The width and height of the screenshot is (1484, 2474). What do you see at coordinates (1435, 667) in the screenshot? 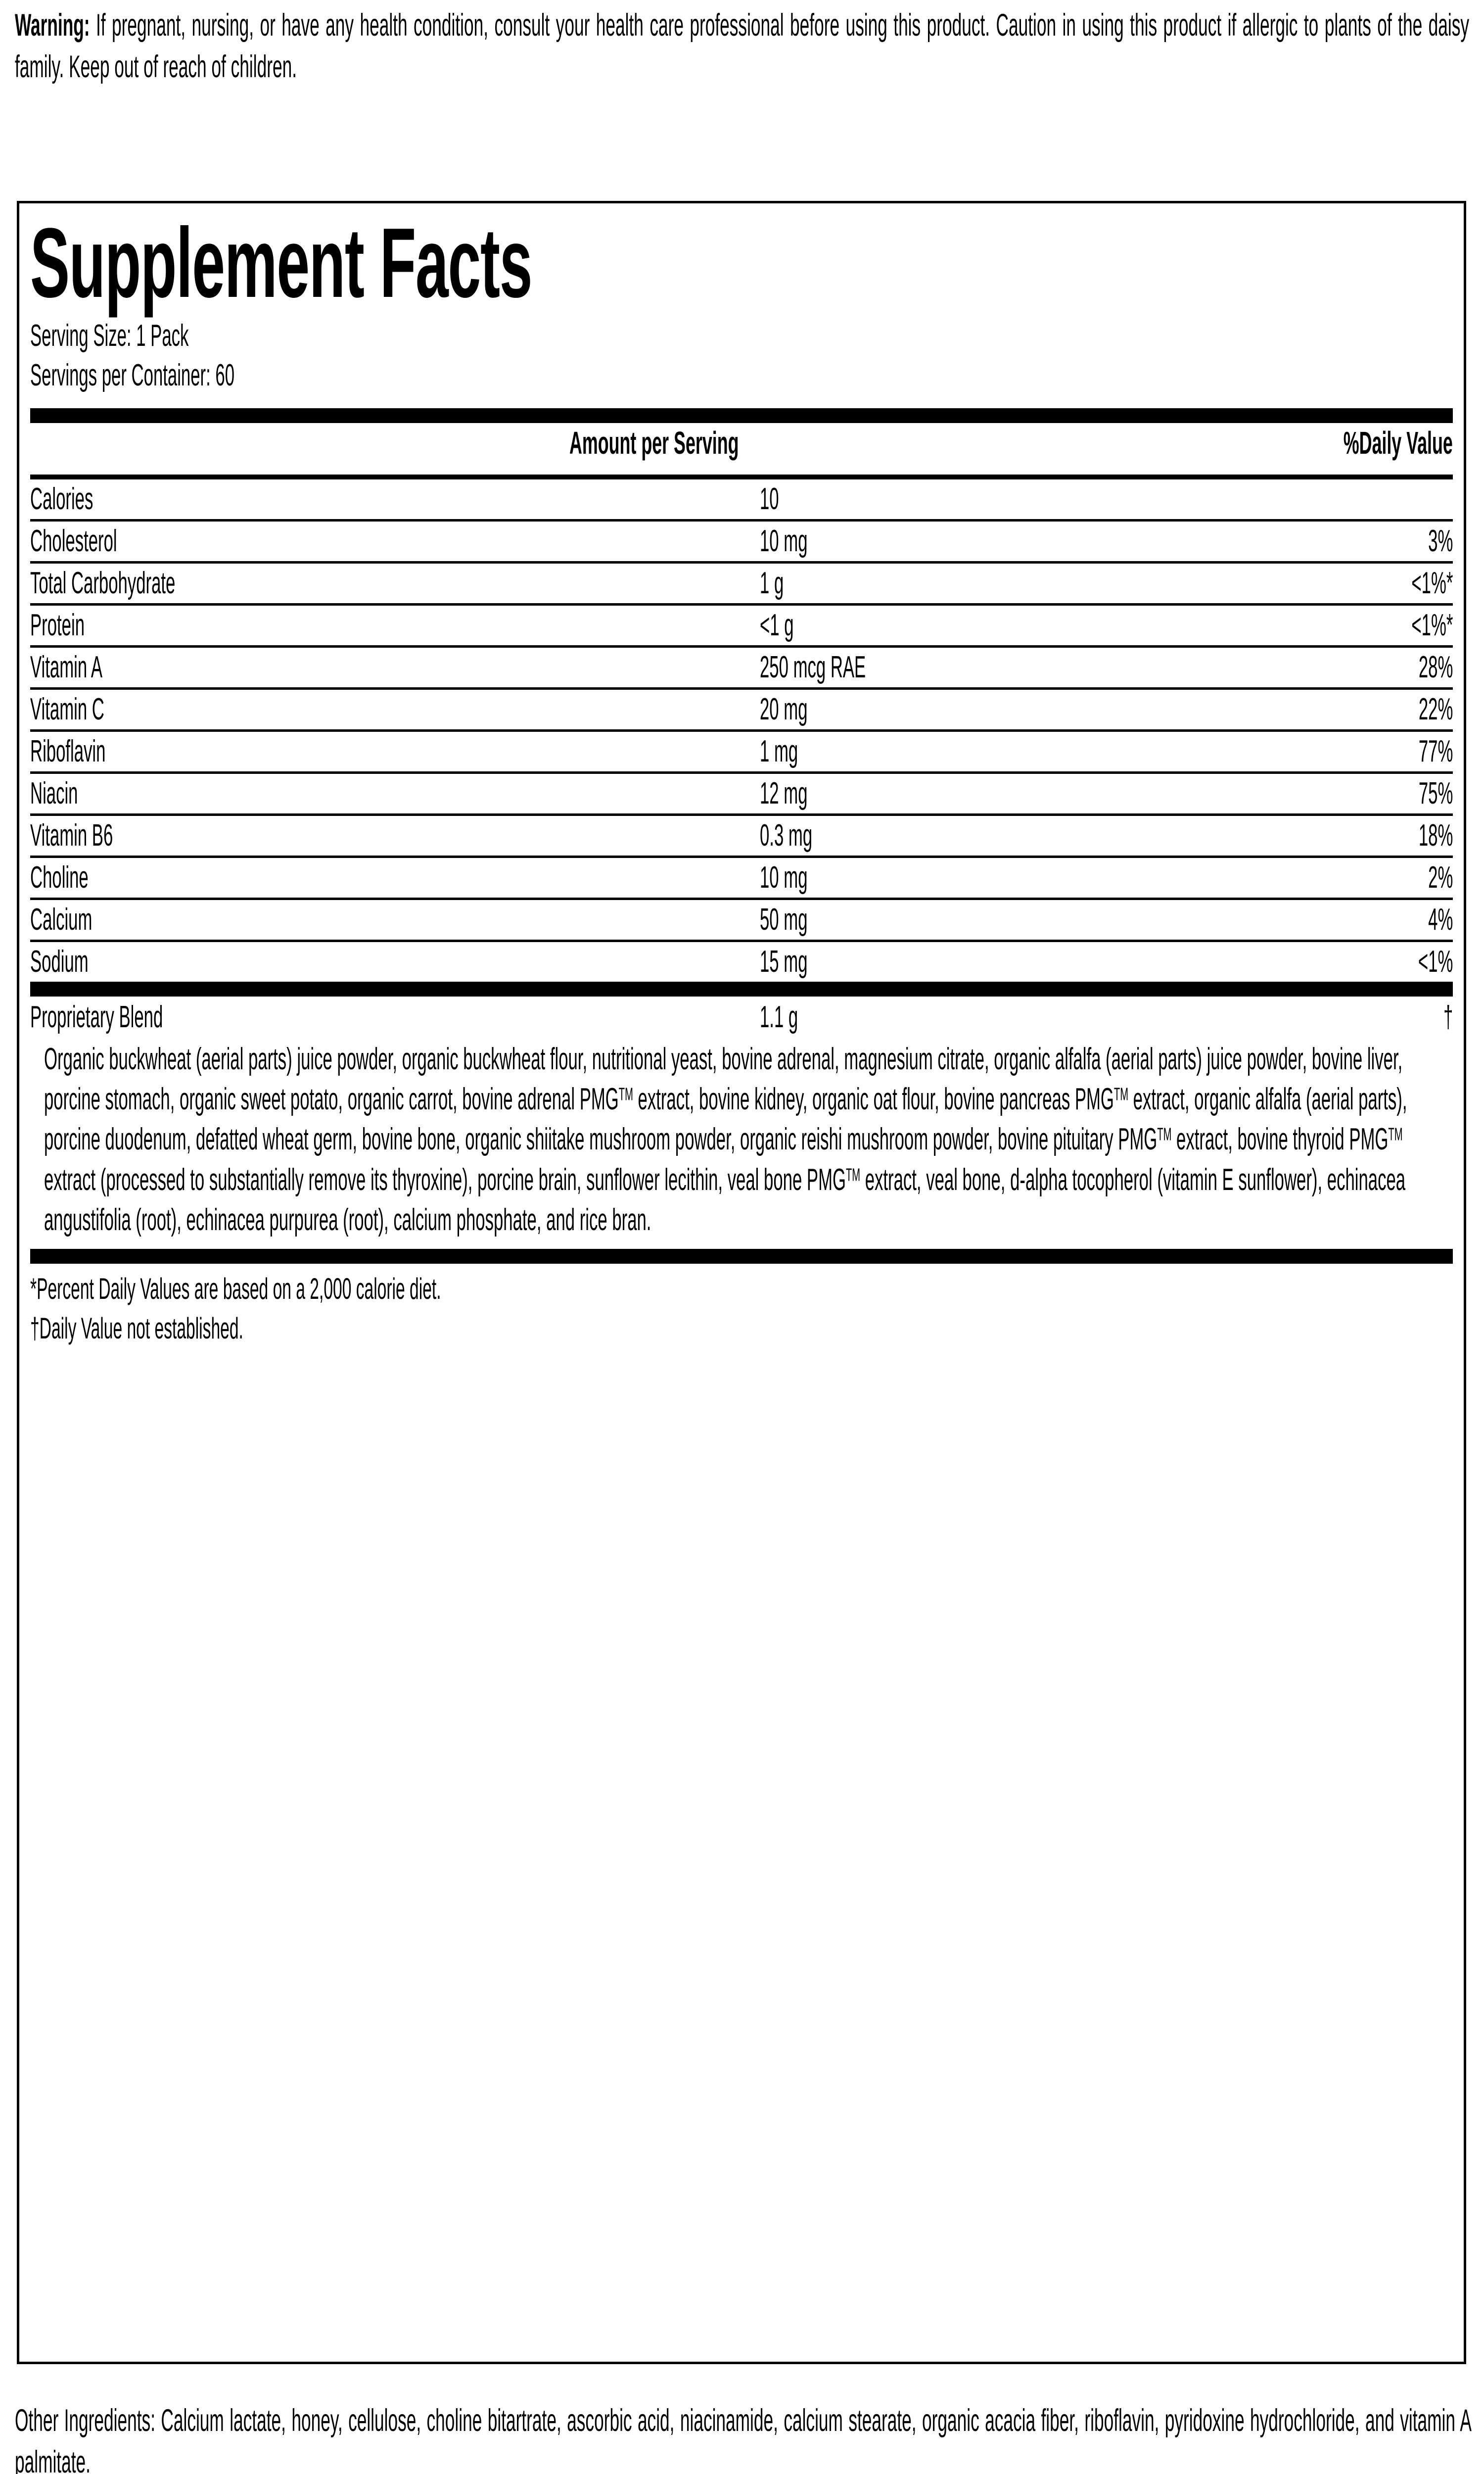
I see `nutrient-daily-value-text: 28%` at bounding box center [1435, 667].